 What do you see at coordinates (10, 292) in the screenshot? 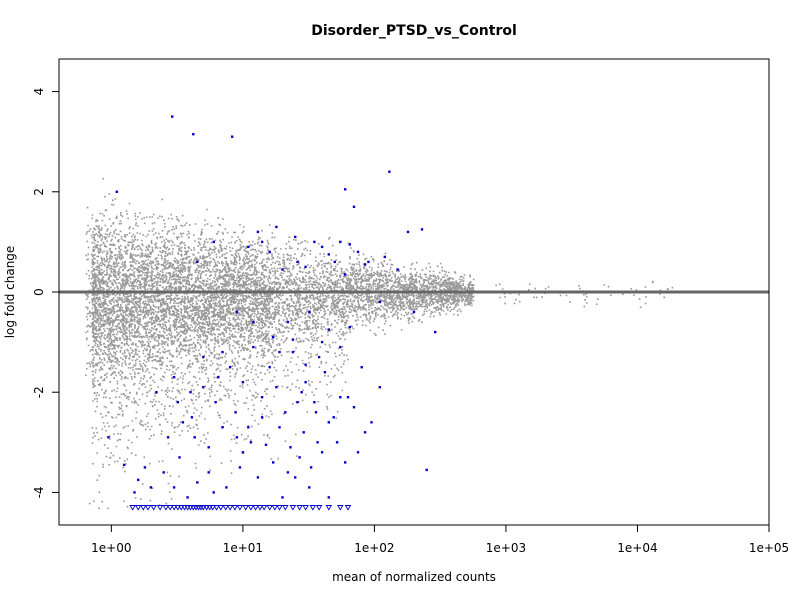
I see `y-axis-label: log fold change` at bounding box center [10, 292].